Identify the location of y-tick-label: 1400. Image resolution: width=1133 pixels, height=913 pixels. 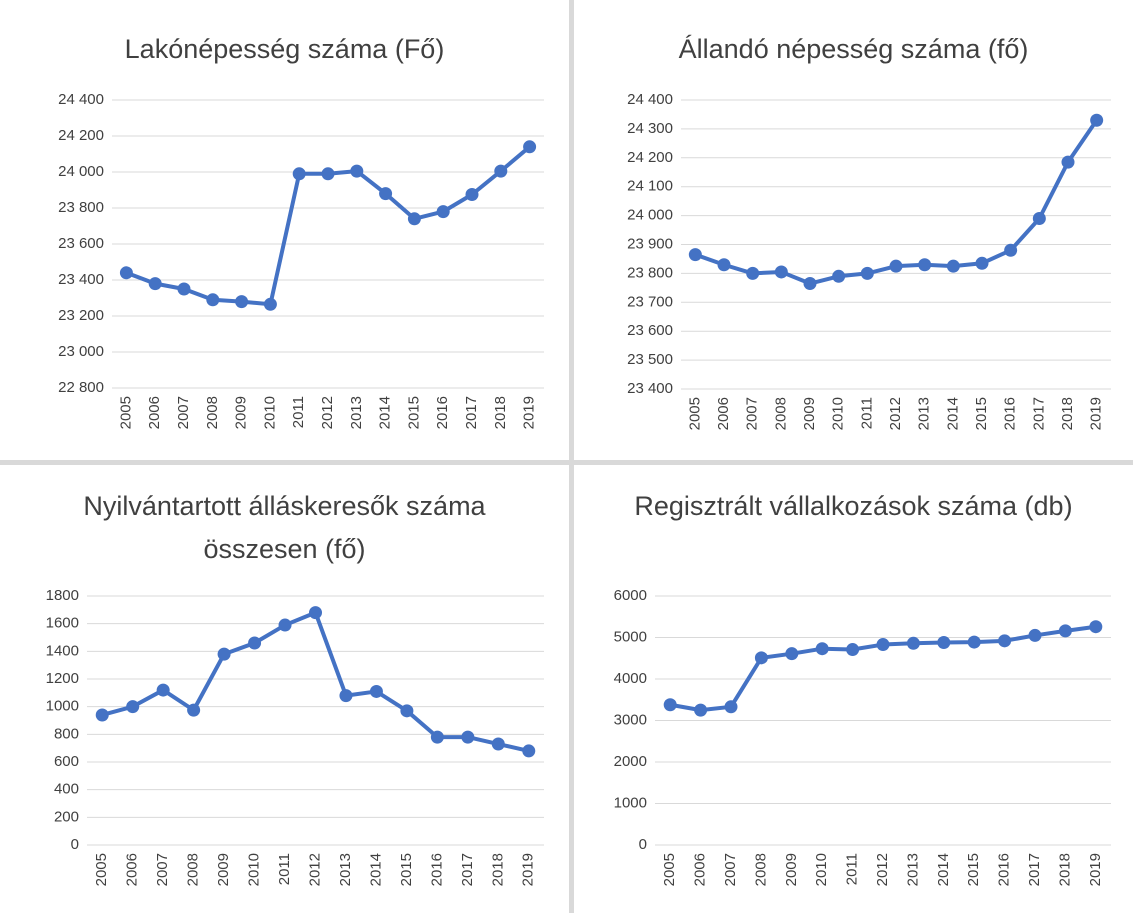
(62, 650).